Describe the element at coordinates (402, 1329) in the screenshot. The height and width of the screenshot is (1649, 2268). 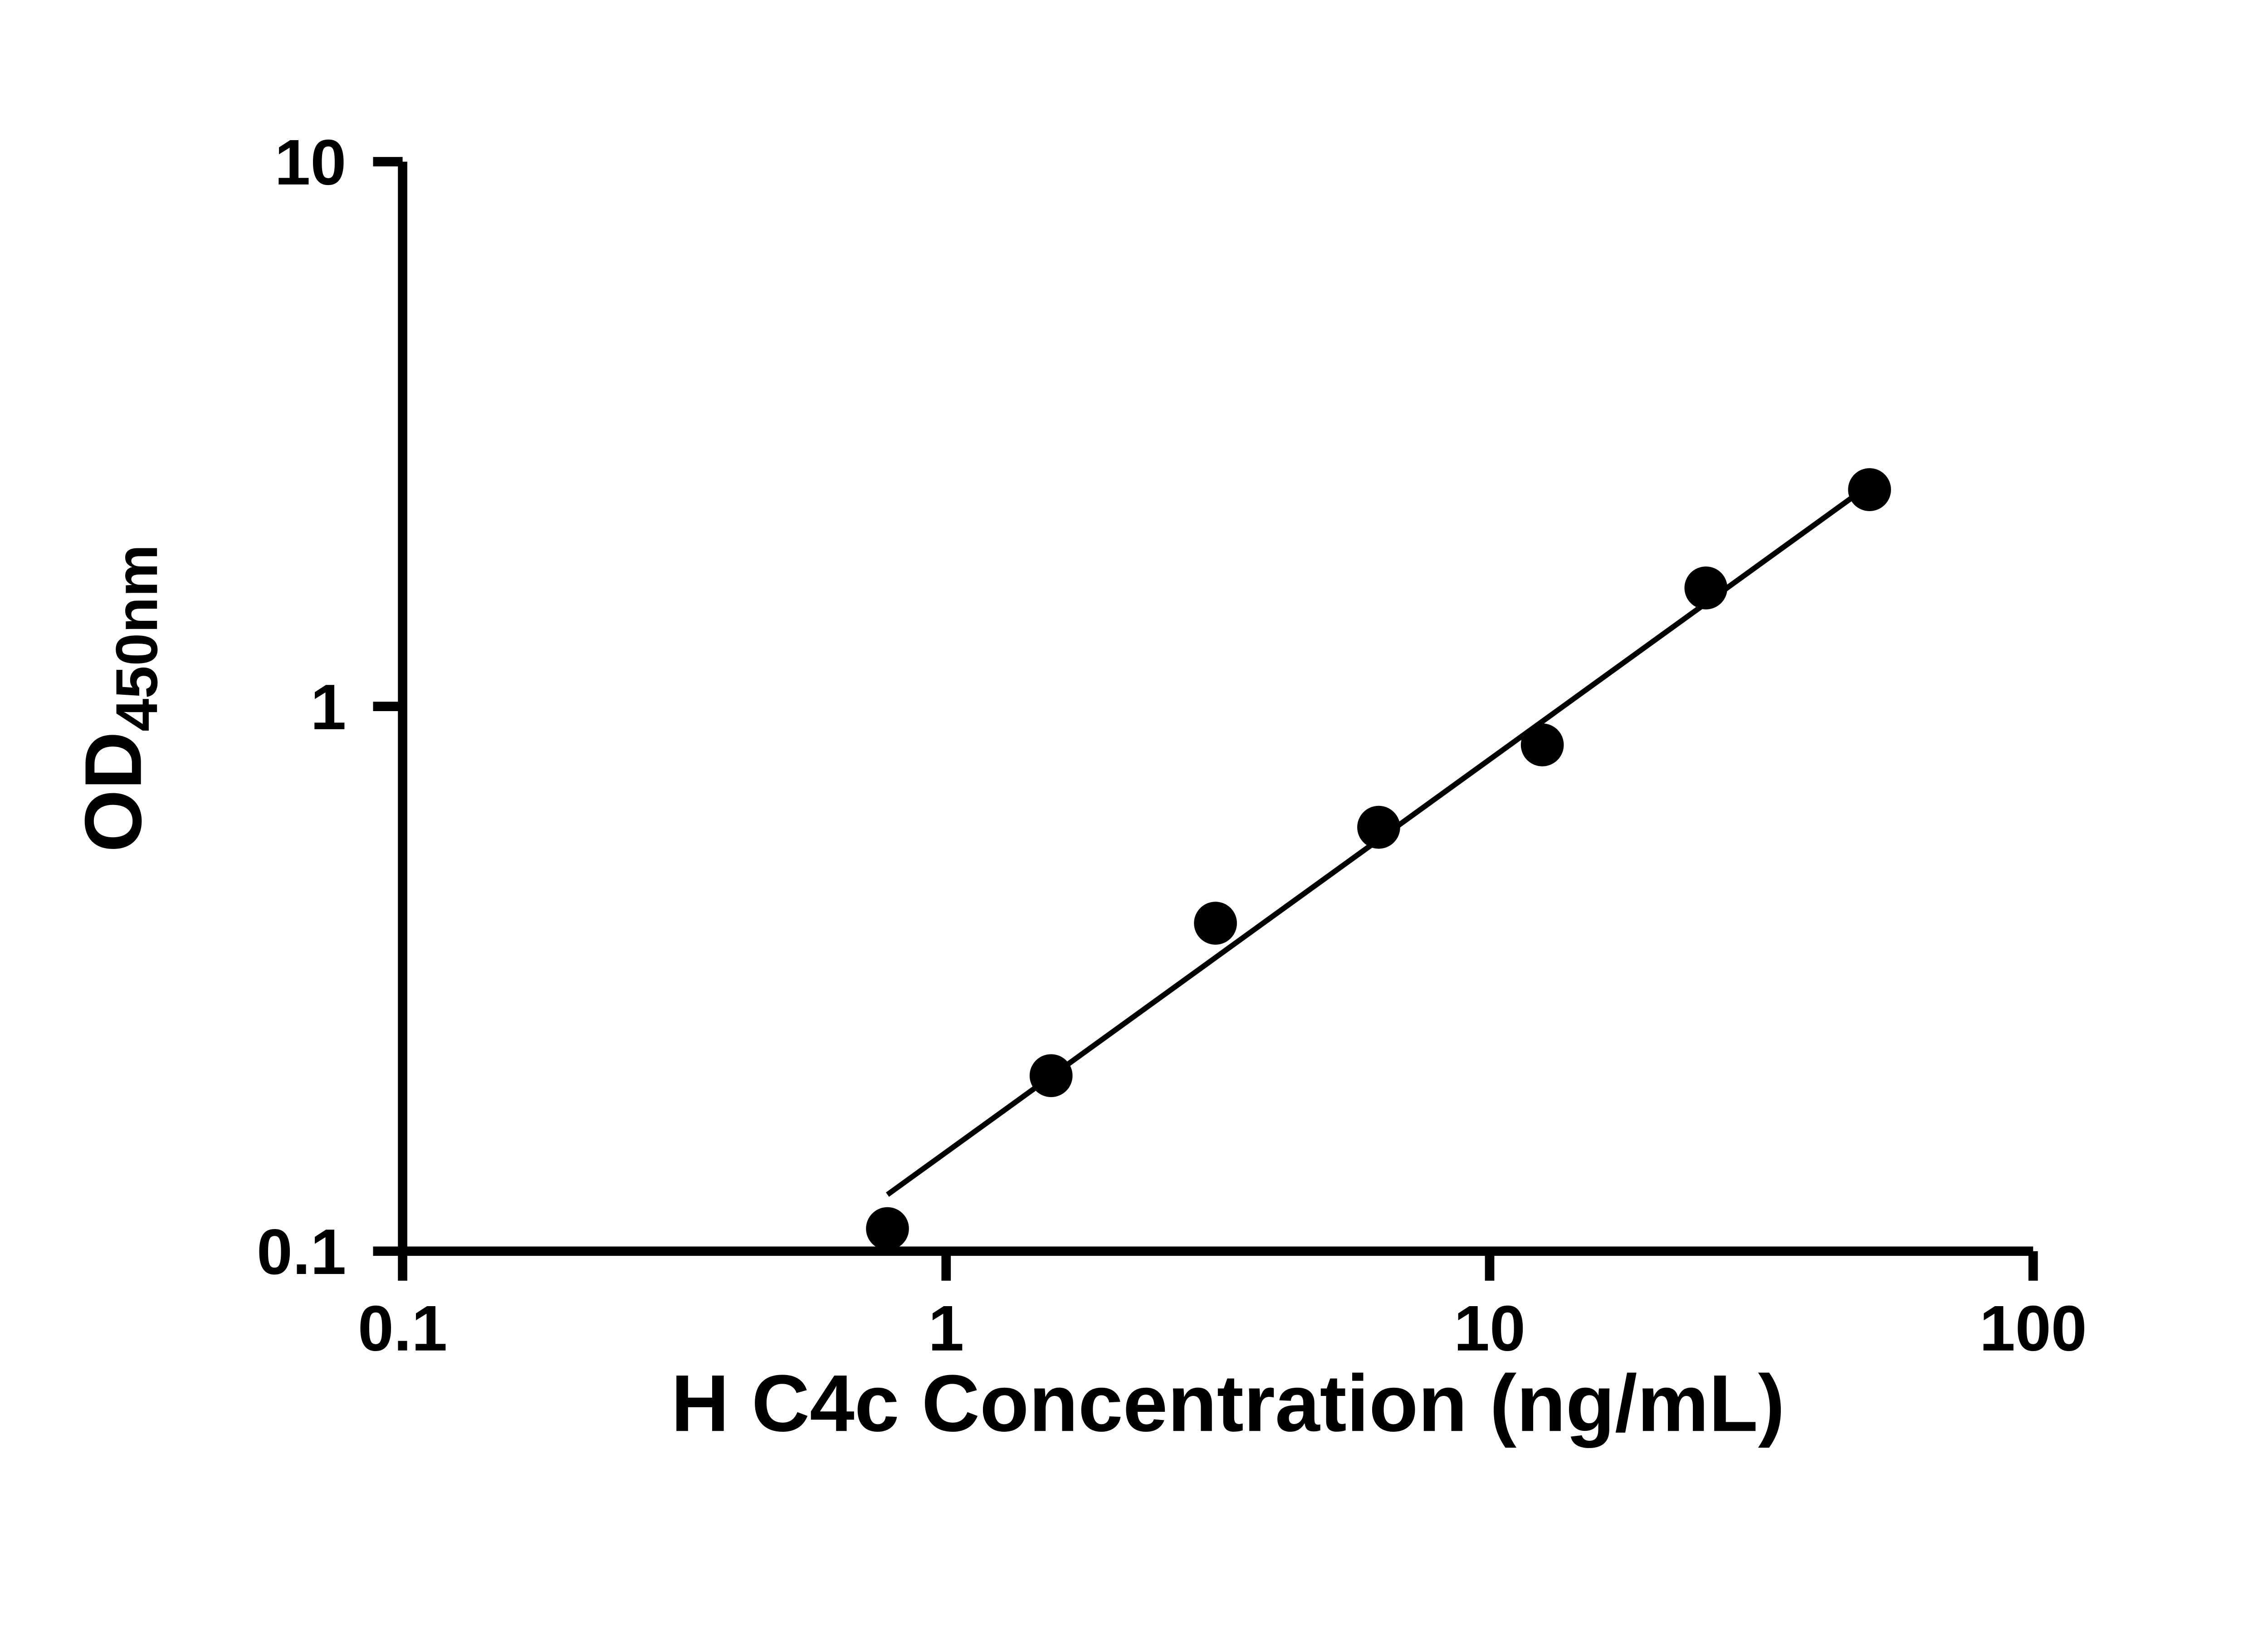
I see `x-tick-label: 0.1` at that location.